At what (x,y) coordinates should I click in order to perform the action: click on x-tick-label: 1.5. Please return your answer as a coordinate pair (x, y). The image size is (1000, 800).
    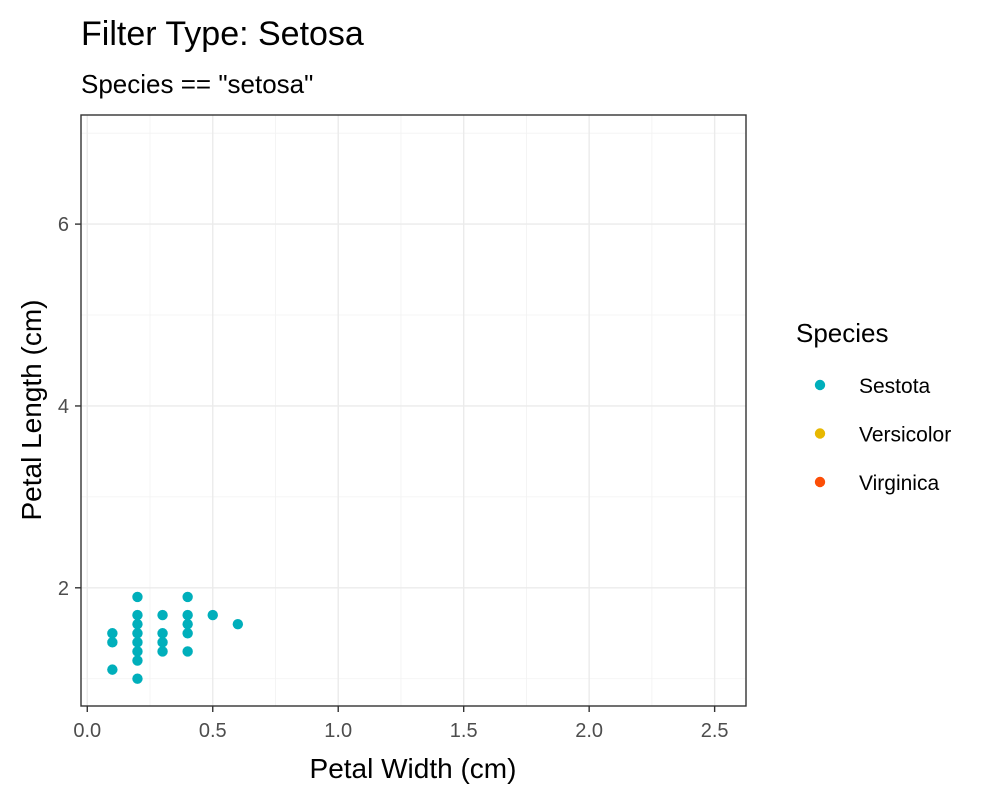
    Looking at the image, I should click on (464, 731).